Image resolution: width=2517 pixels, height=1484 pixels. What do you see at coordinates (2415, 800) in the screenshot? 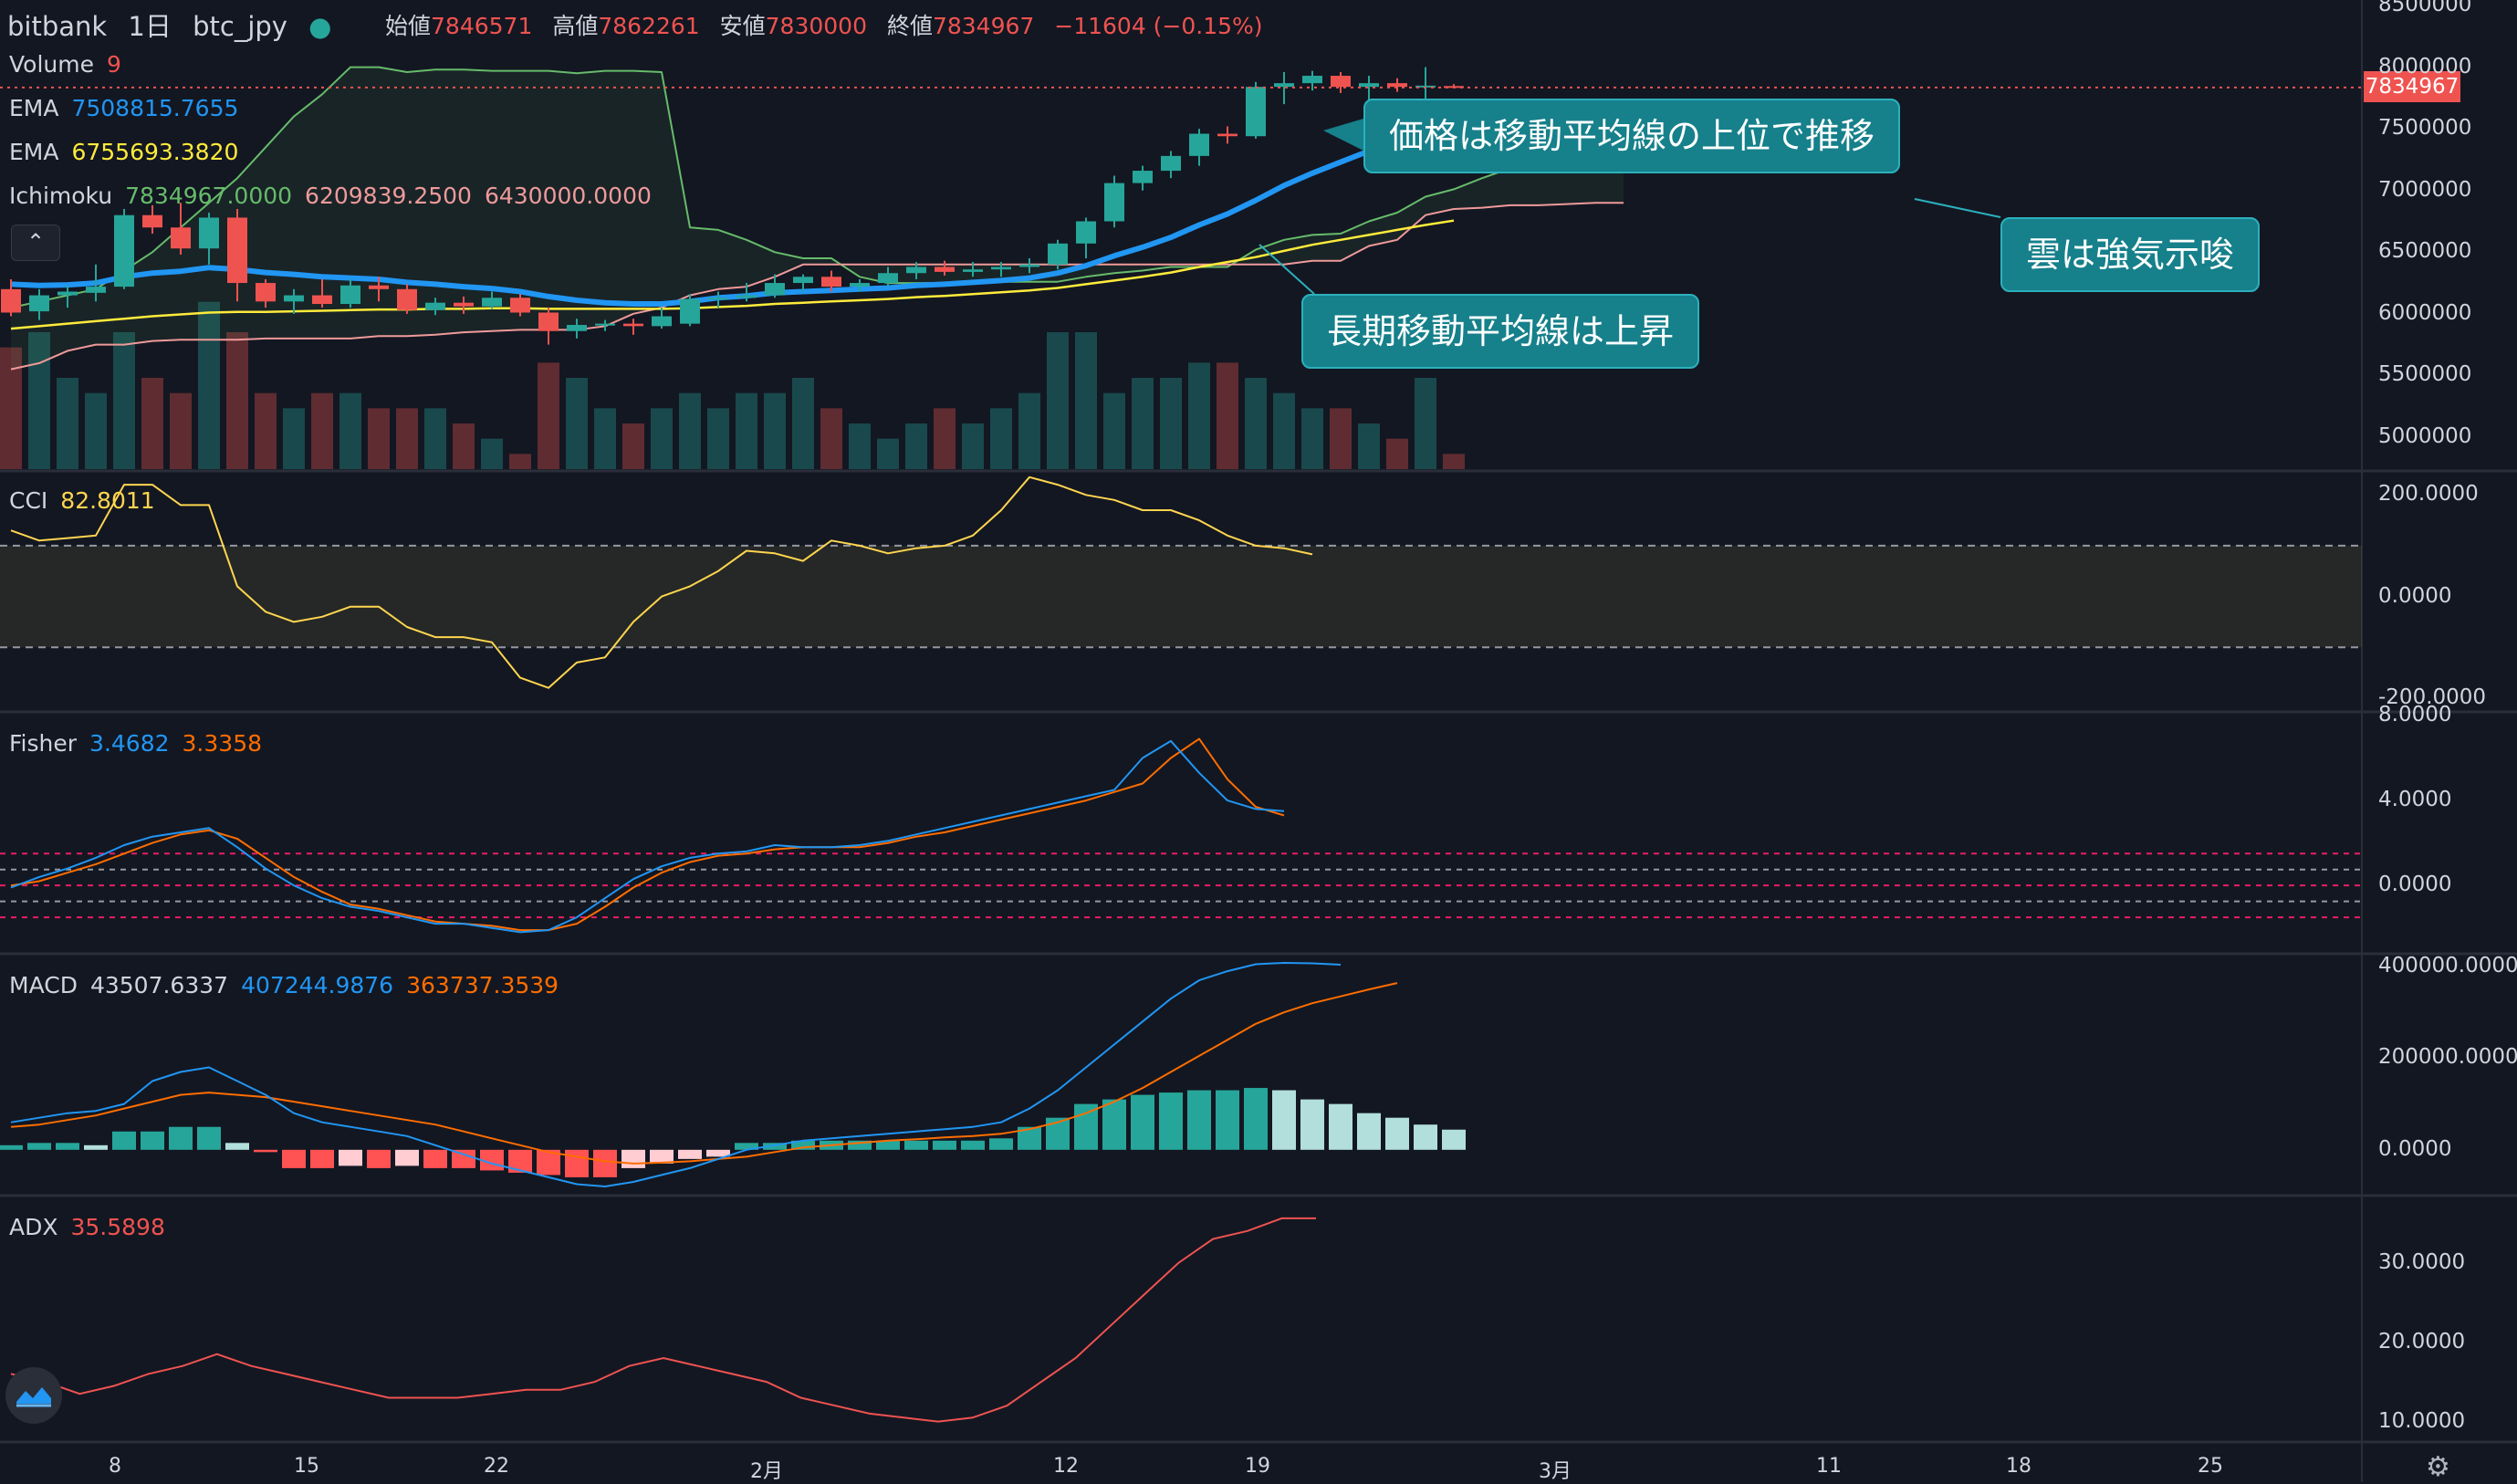
I see `fisher-axis-label: 4.0000` at bounding box center [2415, 800].